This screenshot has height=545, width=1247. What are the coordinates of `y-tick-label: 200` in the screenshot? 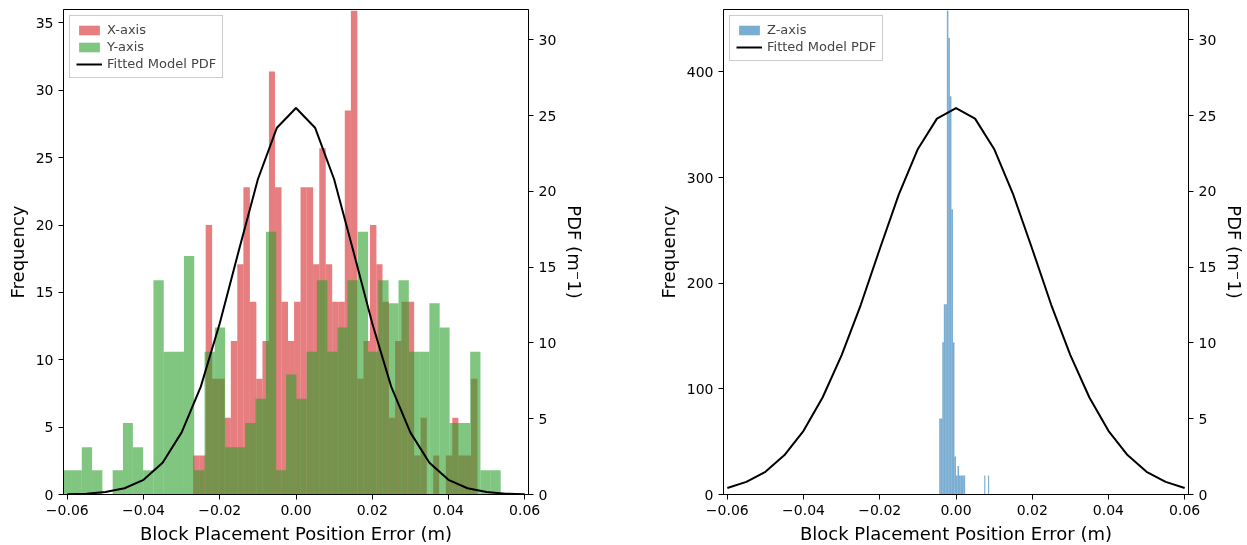 It's located at (700, 283).